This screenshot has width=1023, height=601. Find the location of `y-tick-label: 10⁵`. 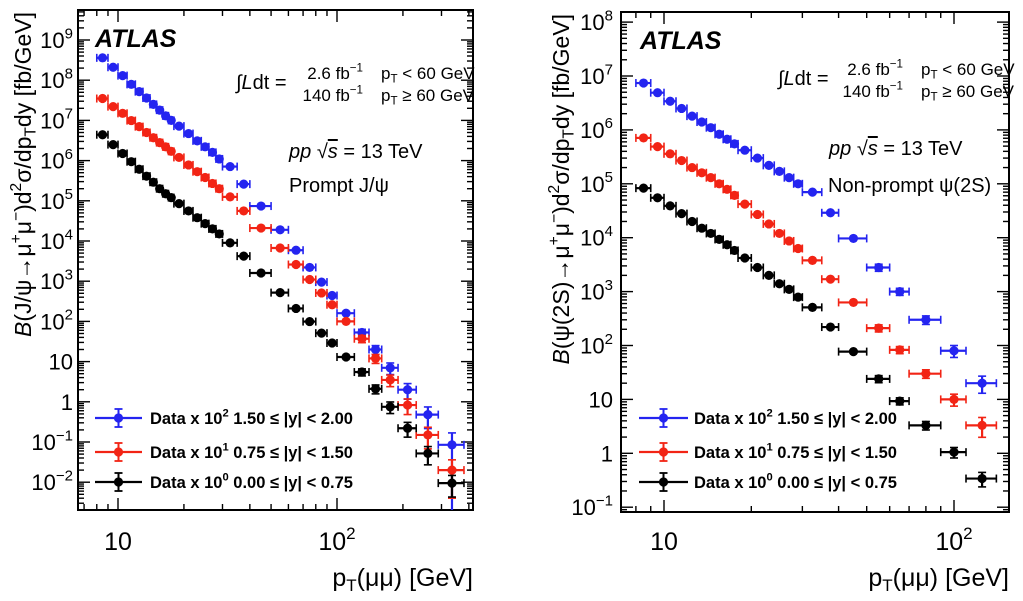

y-tick-label: 10⁵ is located at coordinates (596, 183).